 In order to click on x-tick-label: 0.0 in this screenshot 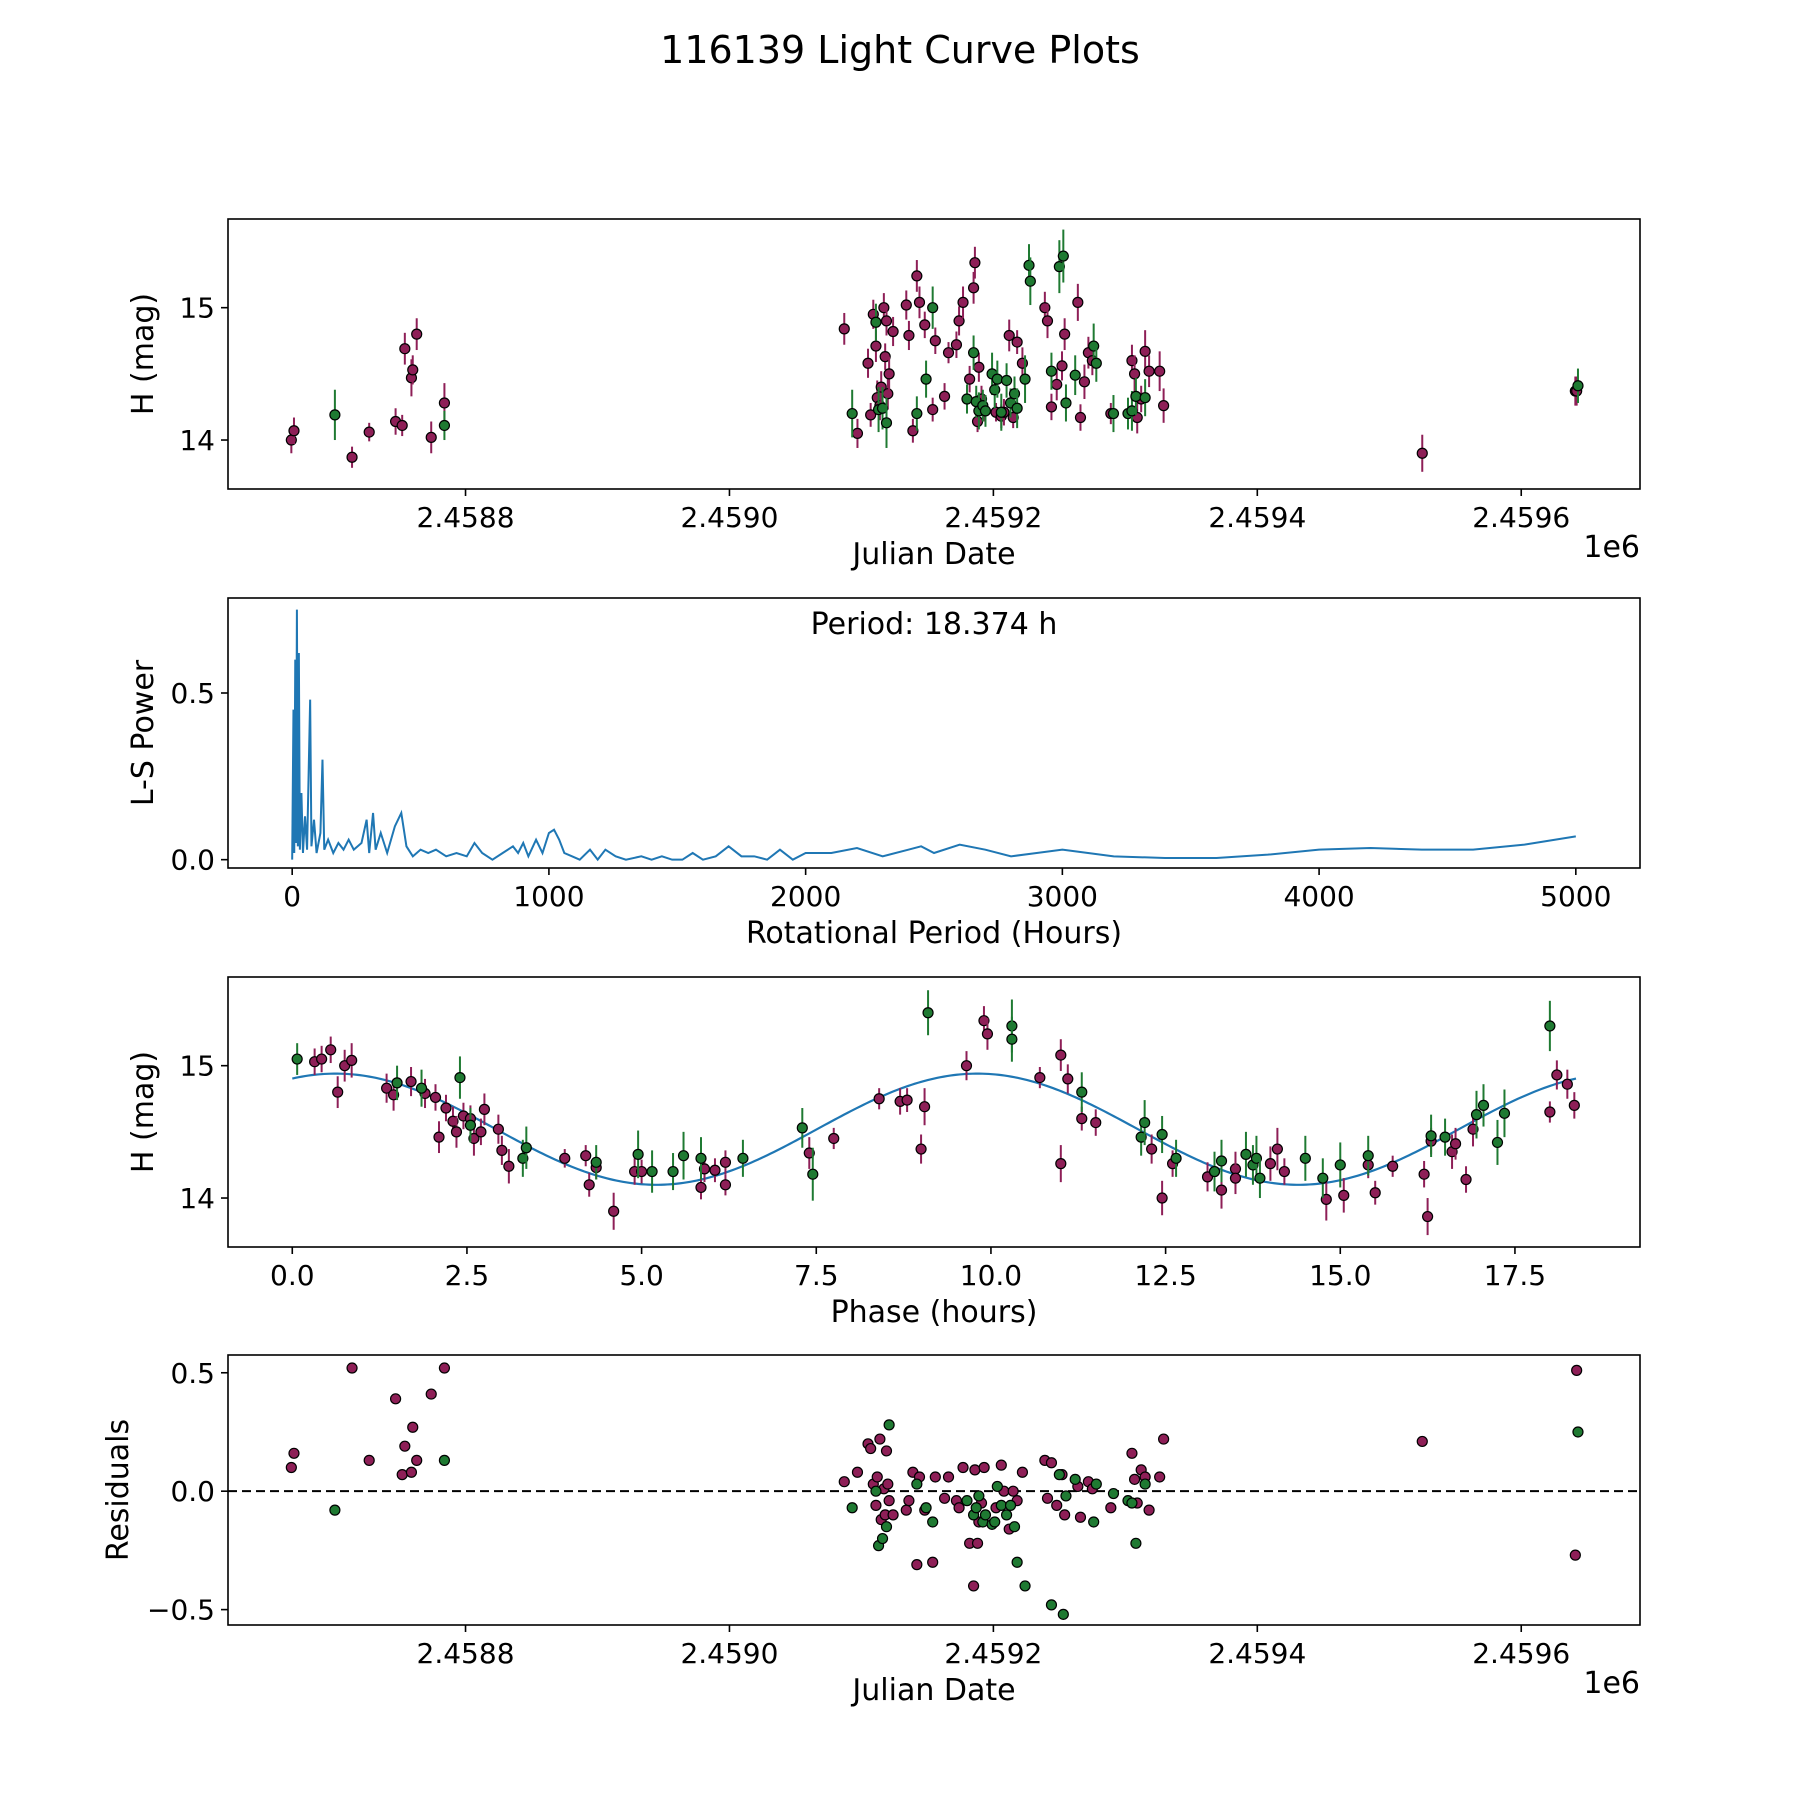, I will do `click(292, 1275)`.